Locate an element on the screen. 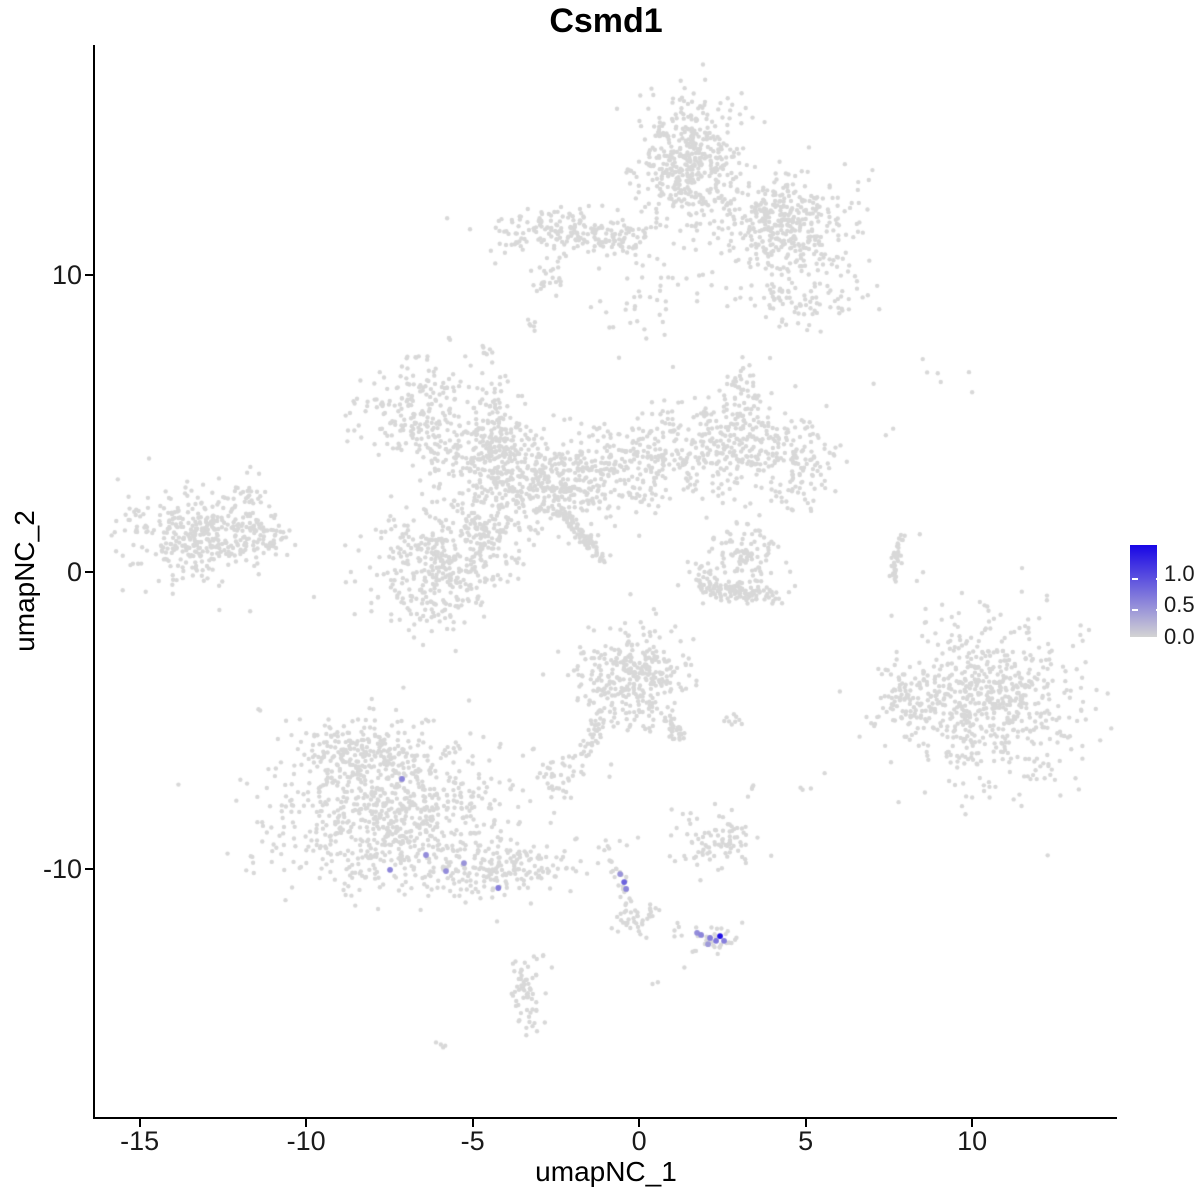 The width and height of the screenshot is (1200, 1200). colorbar-tick-label: 0.5 is located at coordinates (1179, 605).